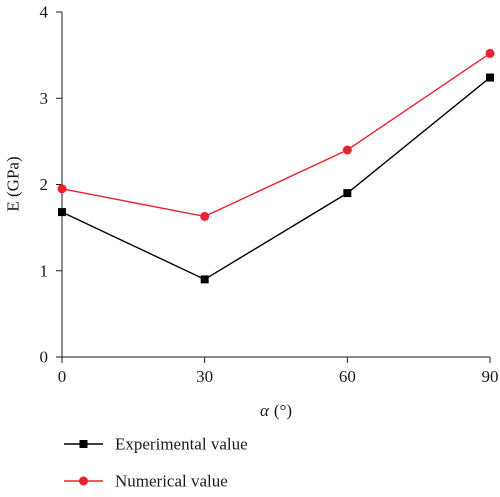 Image resolution: width=500 pixels, height=497 pixels. What do you see at coordinates (44, 184) in the screenshot?
I see `y-tick-label: 2` at bounding box center [44, 184].